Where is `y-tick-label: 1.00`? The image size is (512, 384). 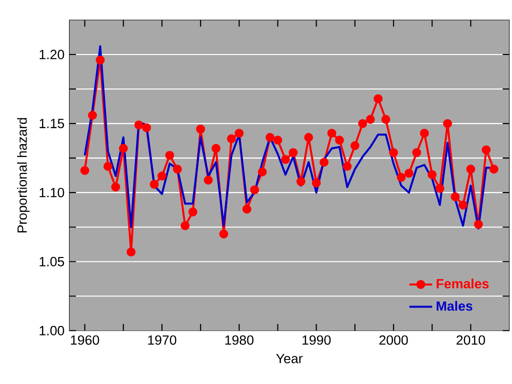
y-tick-label: 1.00 is located at coordinates (52, 331).